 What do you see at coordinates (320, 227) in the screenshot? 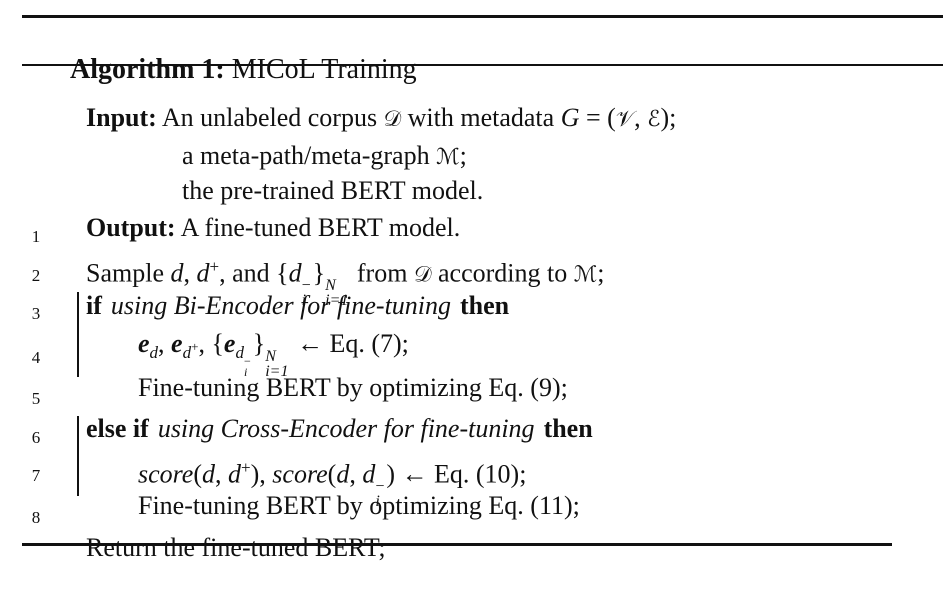
I see `text-piece: A fine-tuned BERT model.` at bounding box center [320, 227].